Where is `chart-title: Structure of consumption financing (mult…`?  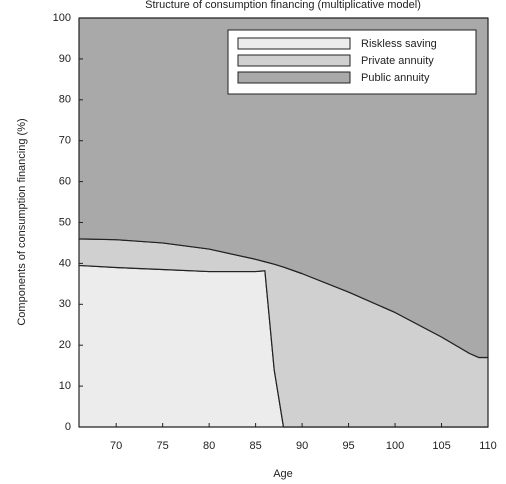
chart-title: Structure of consumption financing (mult… is located at coordinates (283, 5).